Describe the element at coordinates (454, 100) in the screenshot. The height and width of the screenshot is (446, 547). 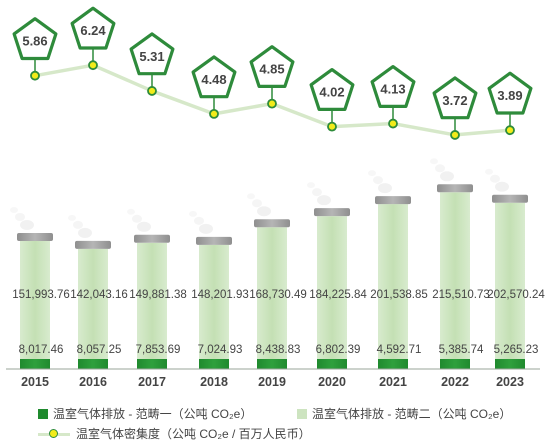
I see `intensity-value-label-2022: 3.72` at that location.